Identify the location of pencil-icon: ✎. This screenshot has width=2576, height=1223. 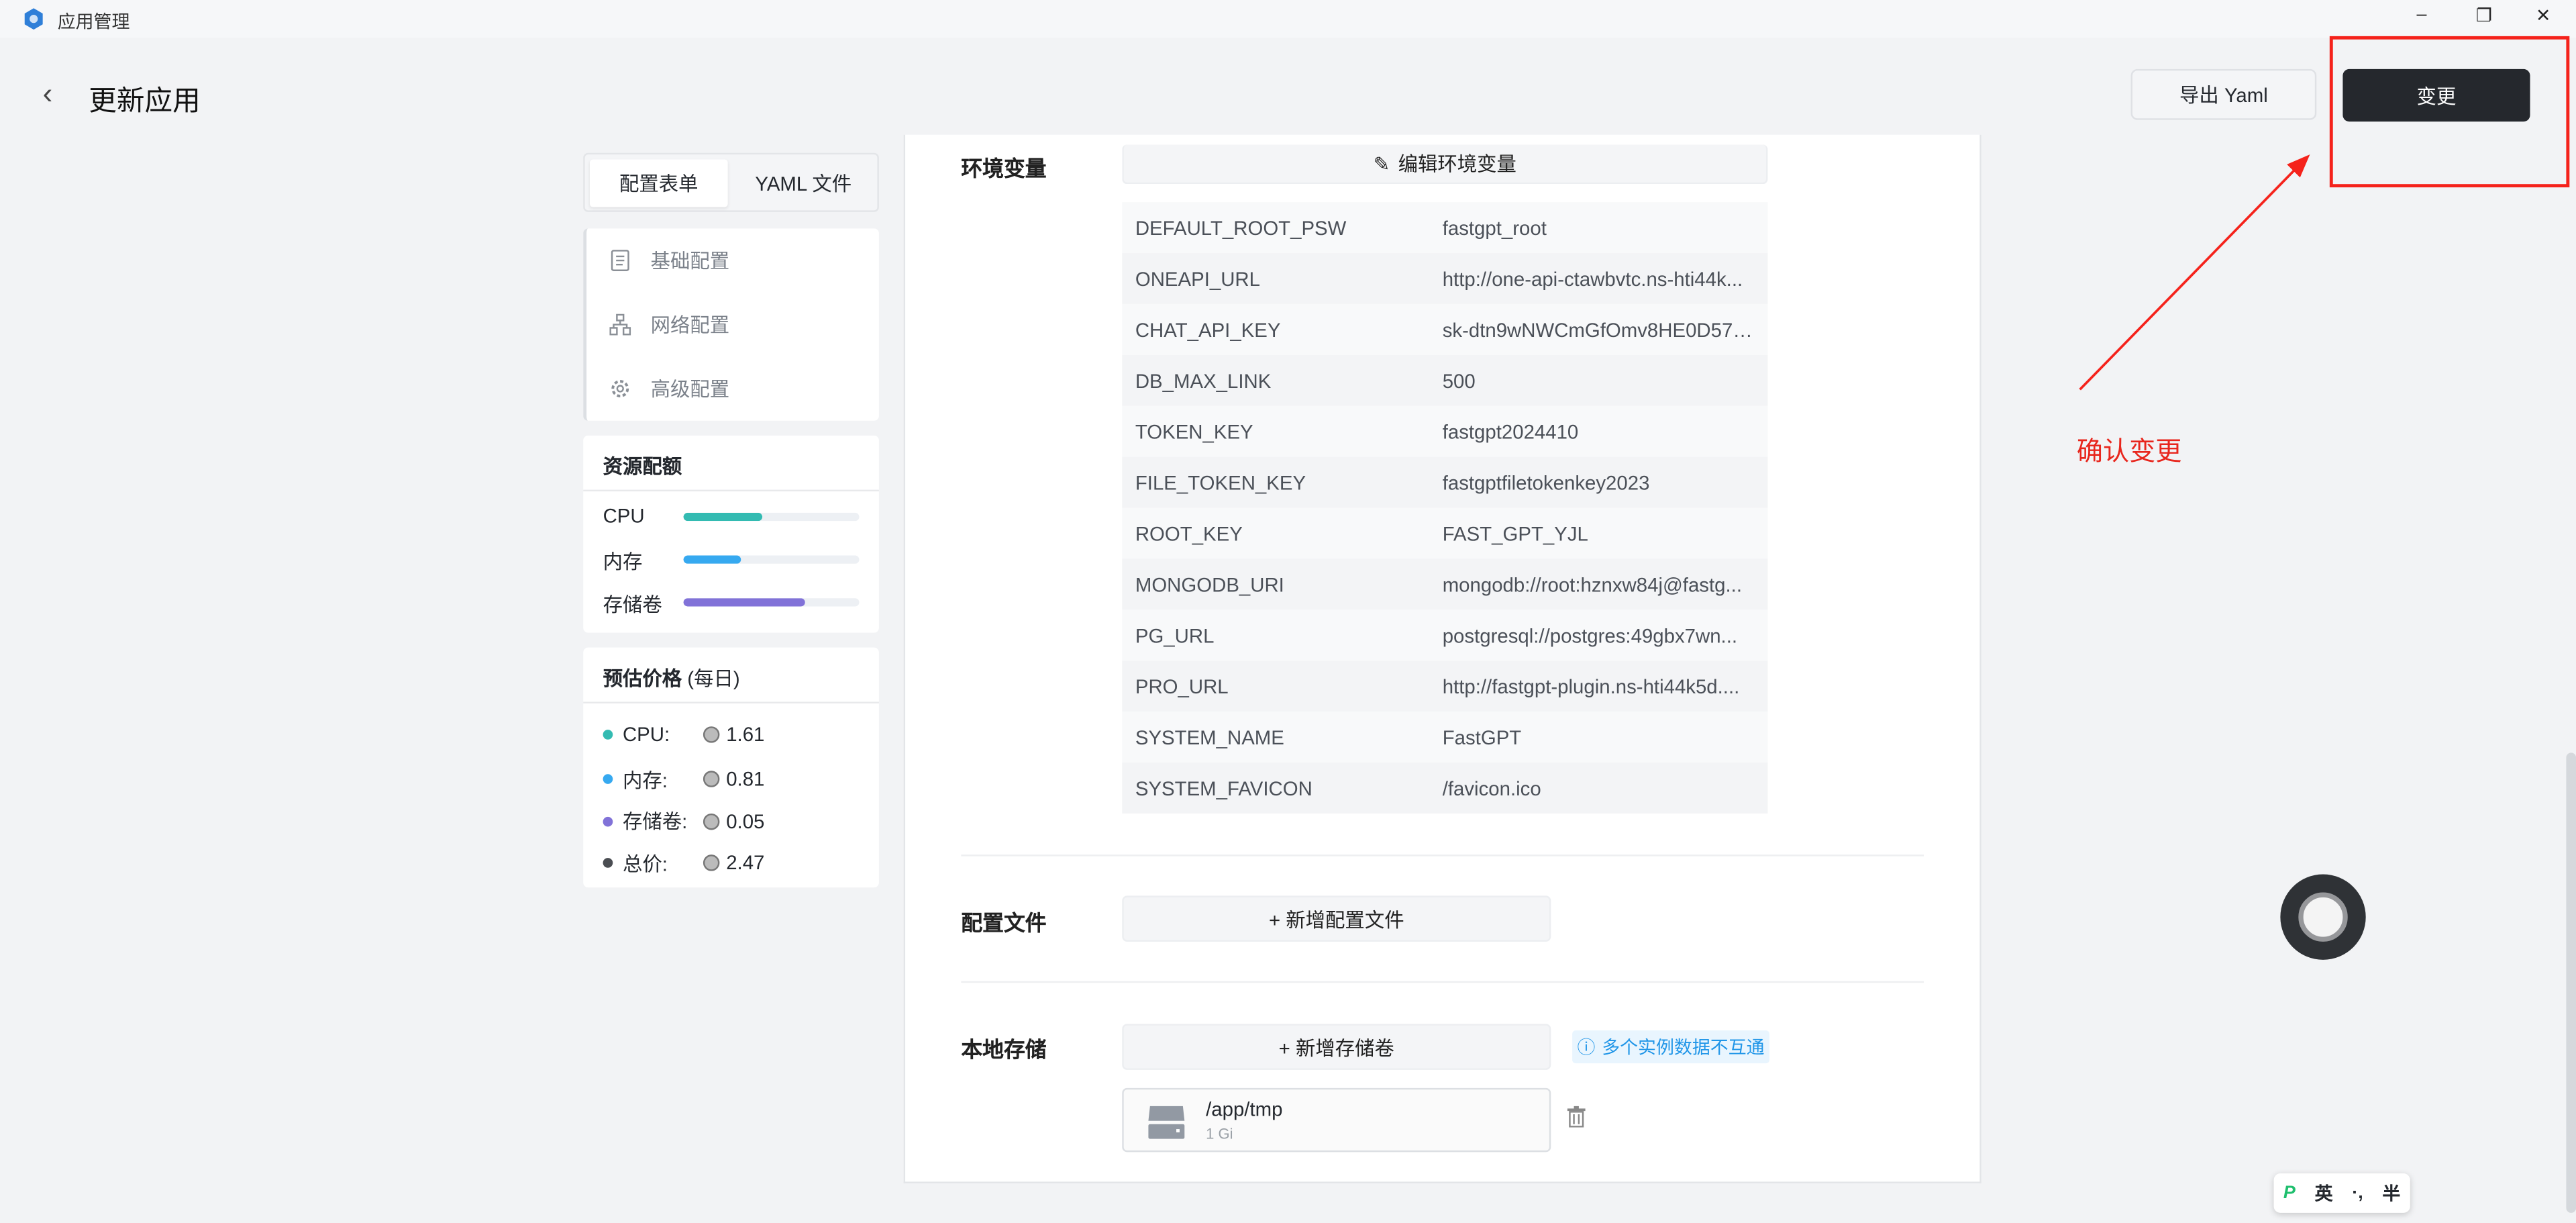
(1381, 163).